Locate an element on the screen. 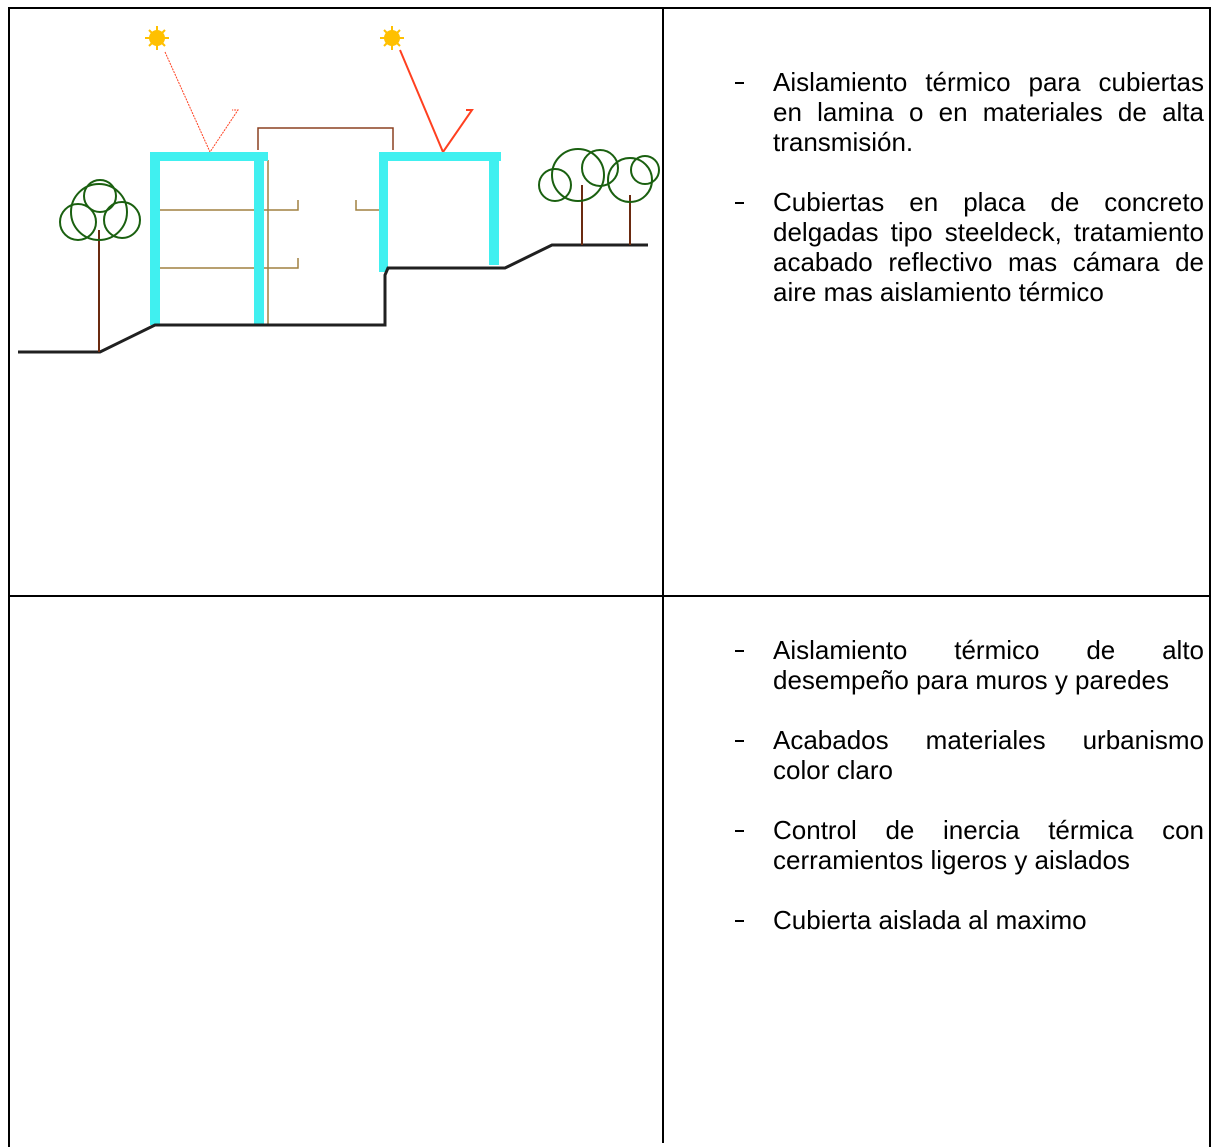 This screenshot has height=1147, width=1211. building is located at coordinates (325, 238).